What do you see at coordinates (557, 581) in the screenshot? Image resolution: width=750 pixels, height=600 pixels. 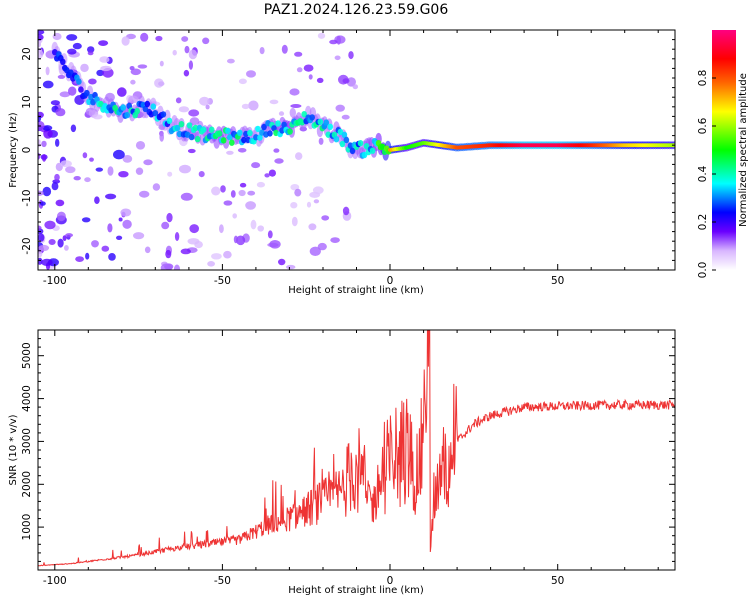 I see `x-tick-label: 50` at bounding box center [557, 581].